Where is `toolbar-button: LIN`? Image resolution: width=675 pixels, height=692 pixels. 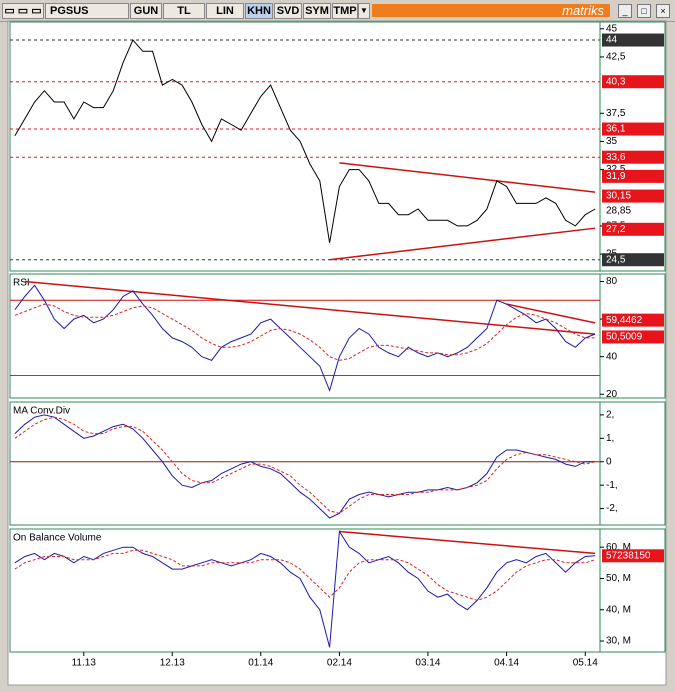
toolbar-button: LIN is located at coordinates (225, 11).